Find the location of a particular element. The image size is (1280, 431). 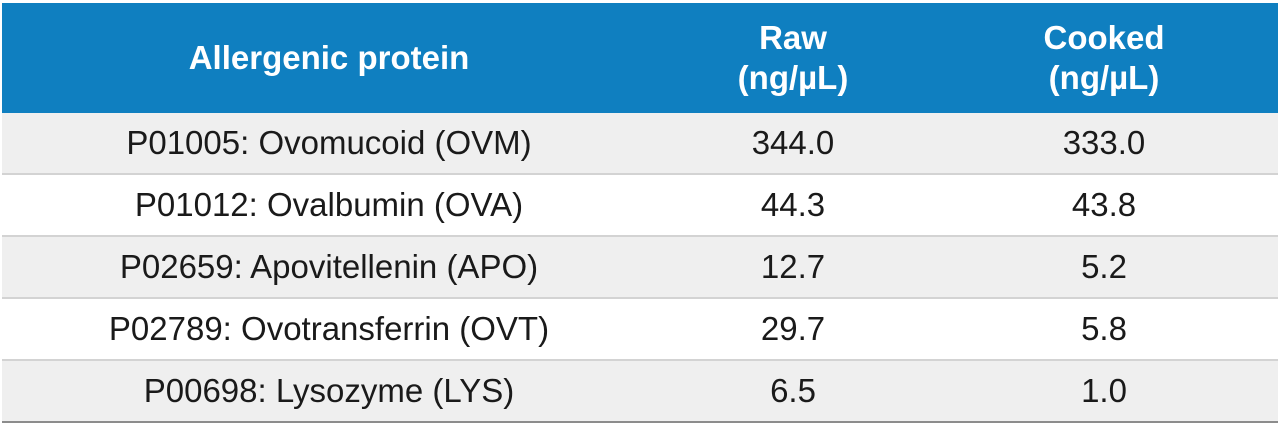

header-raw-unit: (ng/µL) is located at coordinates (793, 77).